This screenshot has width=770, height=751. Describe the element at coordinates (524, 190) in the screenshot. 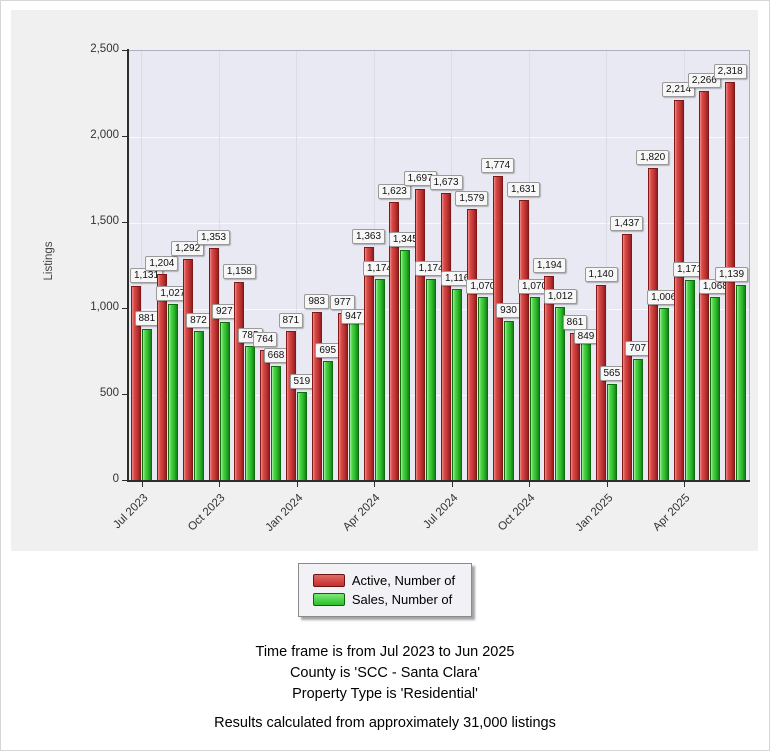

I see `bar-value-label-active: 1,631` at that location.